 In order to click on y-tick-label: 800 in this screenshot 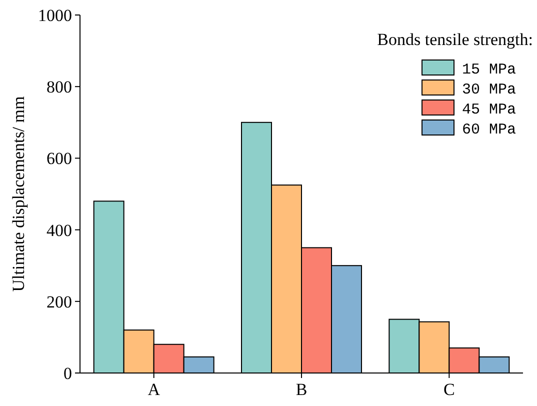, I will do `click(59, 87)`.